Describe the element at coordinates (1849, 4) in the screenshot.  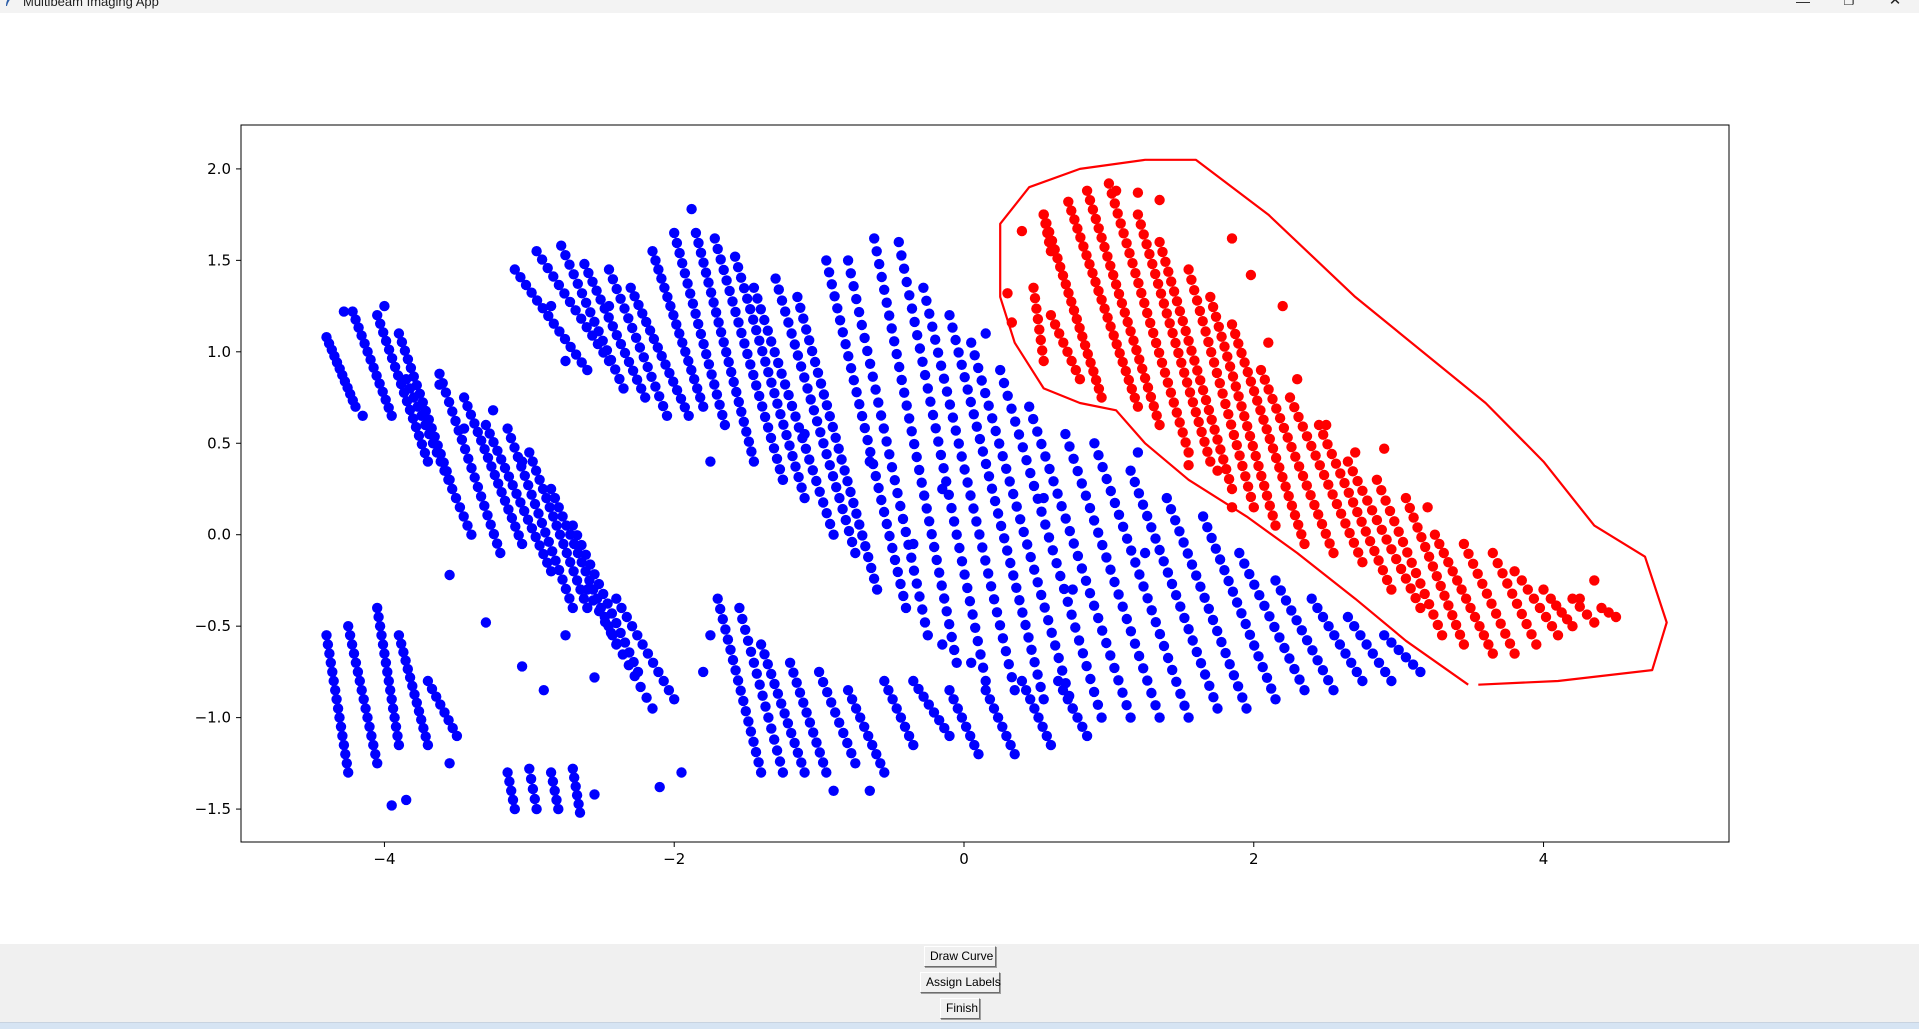
I see `maximize-button: ❐` at that location.